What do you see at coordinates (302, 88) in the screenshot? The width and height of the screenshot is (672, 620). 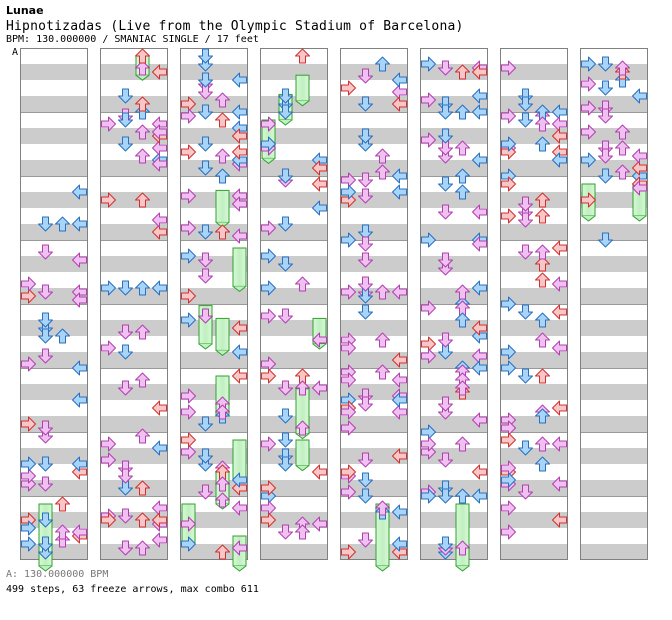 I see `freeze-arrow` at bounding box center [302, 88].